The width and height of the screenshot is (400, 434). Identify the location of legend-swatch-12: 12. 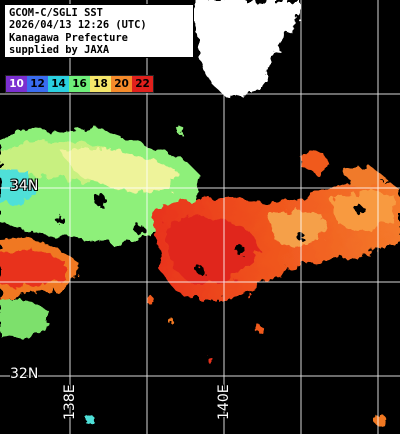
(37, 84).